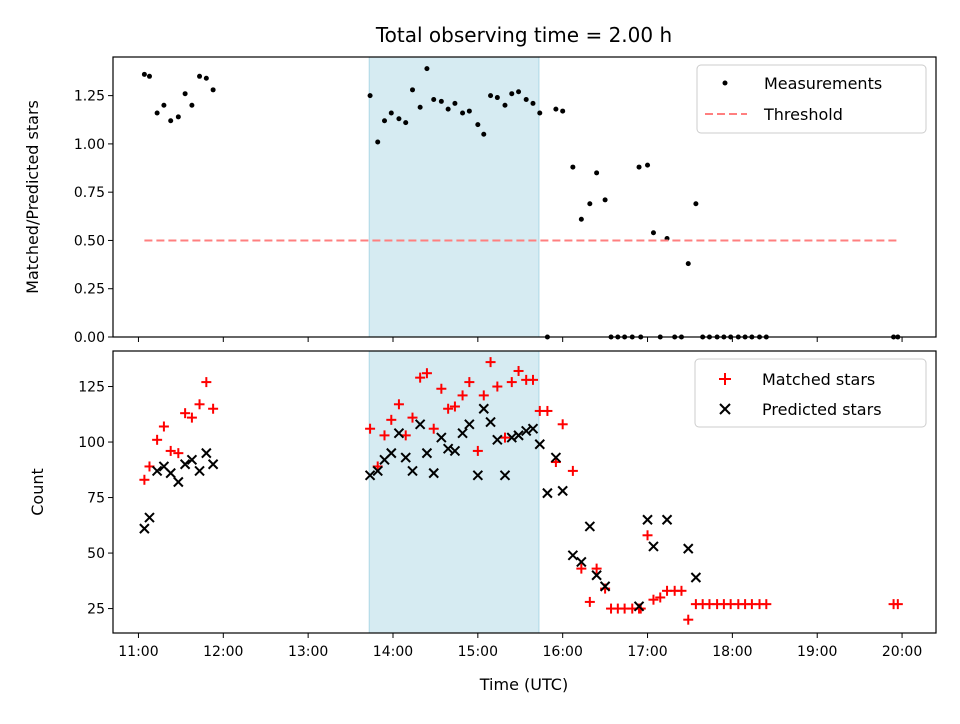 This screenshot has height=724, width=960. I want to click on count-legend: Matched stars Predicted stars, so click(810, 393).